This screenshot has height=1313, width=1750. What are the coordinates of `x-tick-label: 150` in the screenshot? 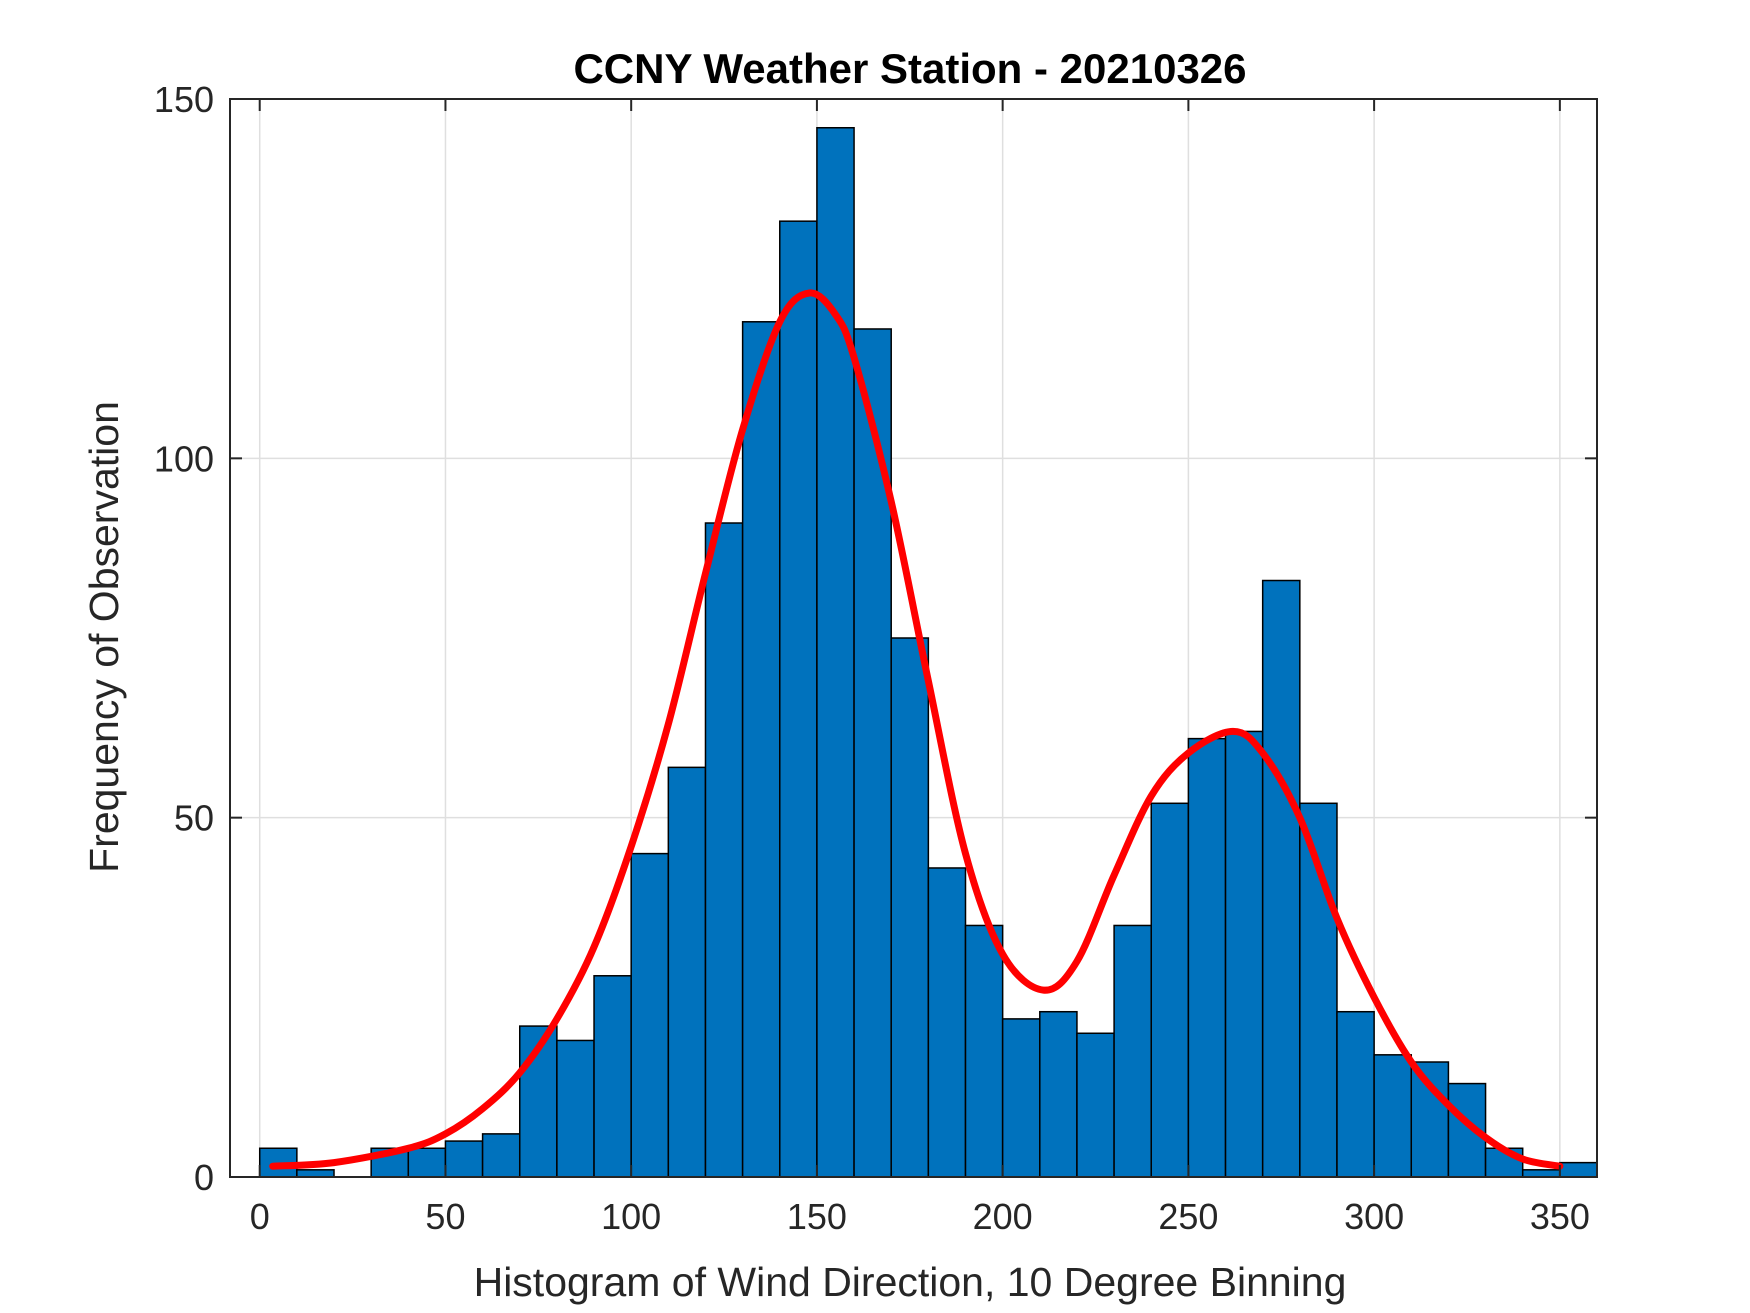 It's located at (817, 1216).